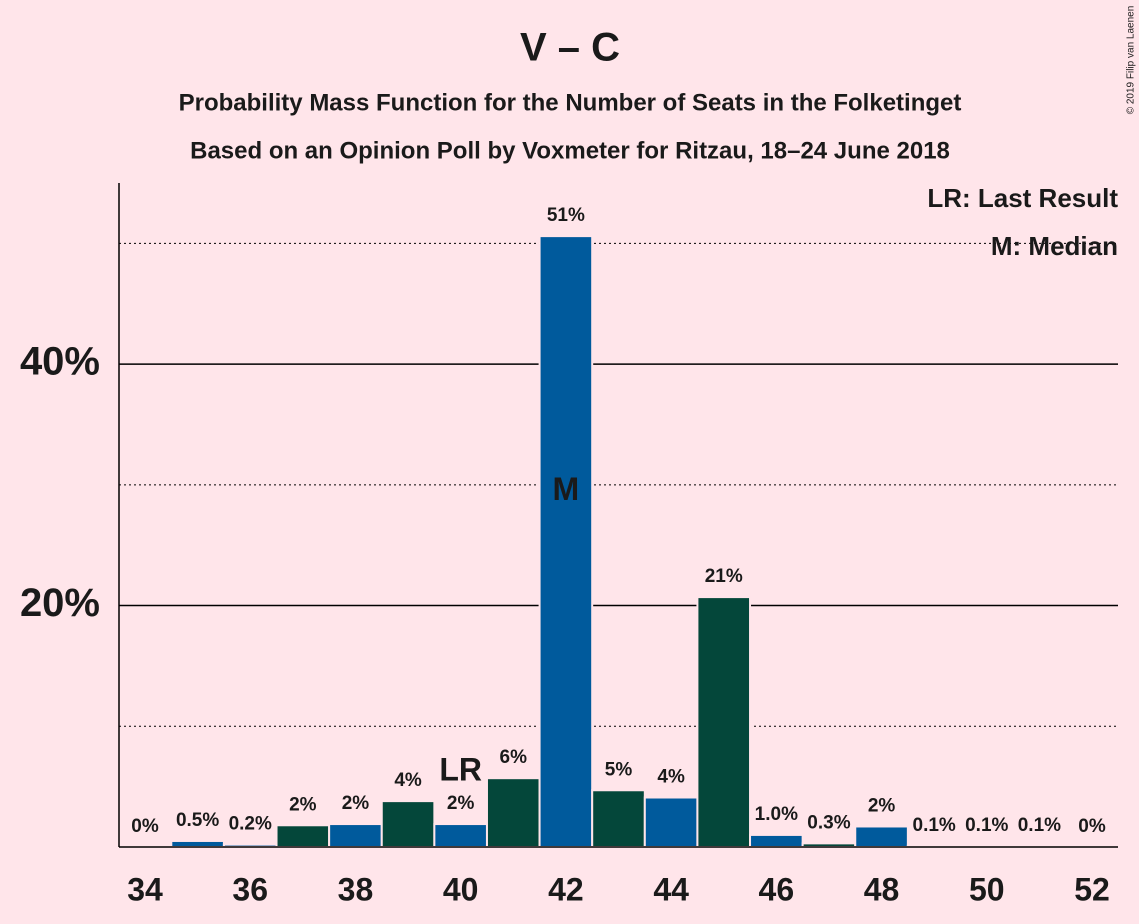 The width and height of the screenshot is (1139, 924). I want to click on x-tick-label: 50, so click(987, 889).